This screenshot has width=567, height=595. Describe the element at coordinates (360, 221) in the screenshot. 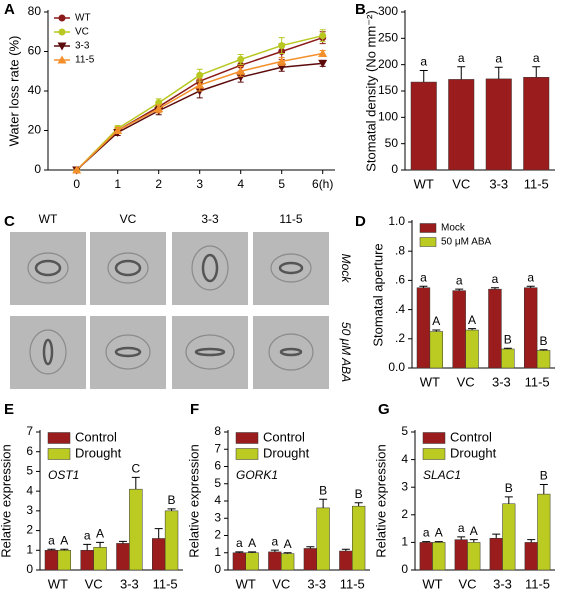

I see `panel-letter: D` at that location.